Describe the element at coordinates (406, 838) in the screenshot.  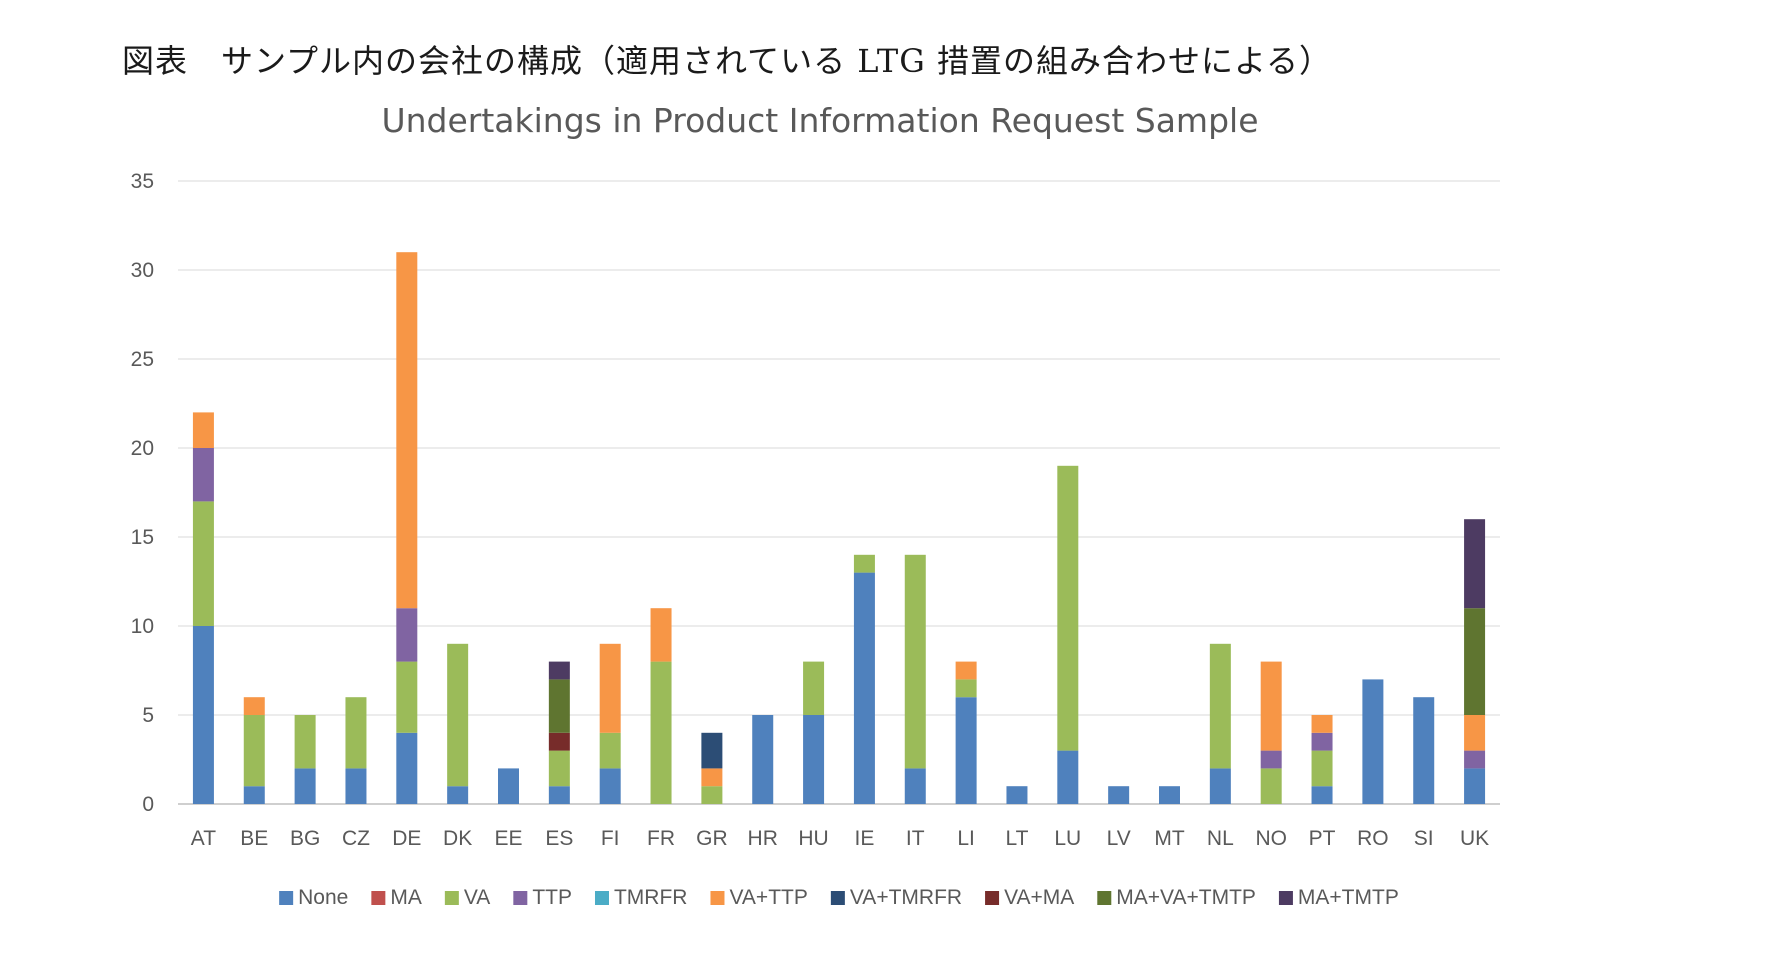
I see `x-category-label: DE` at that location.